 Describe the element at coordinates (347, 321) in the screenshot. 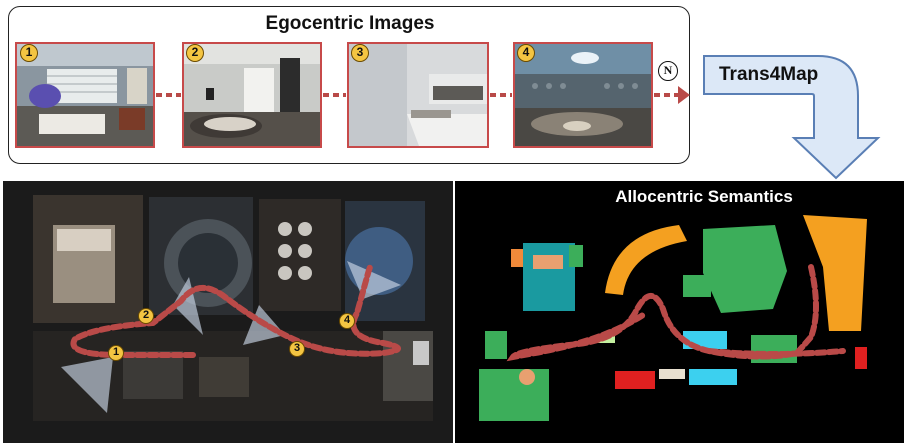

I see `floorplan-waypoint-4: 4` at that location.